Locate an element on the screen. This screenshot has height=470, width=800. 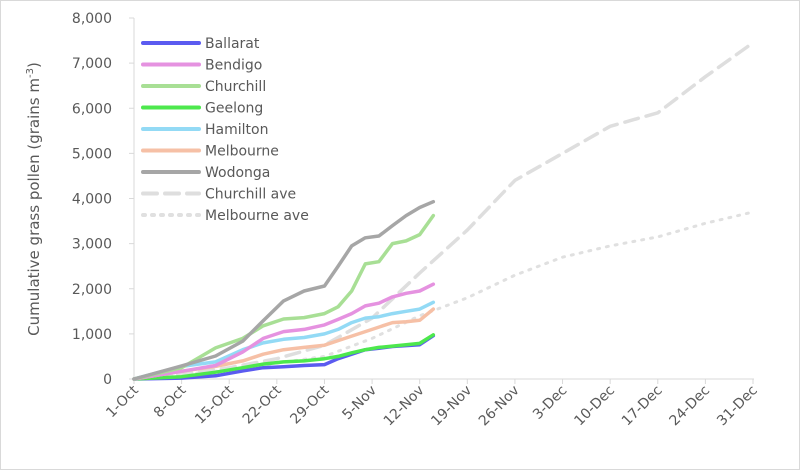
legend-label: Melbourne ave is located at coordinates (257, 216).